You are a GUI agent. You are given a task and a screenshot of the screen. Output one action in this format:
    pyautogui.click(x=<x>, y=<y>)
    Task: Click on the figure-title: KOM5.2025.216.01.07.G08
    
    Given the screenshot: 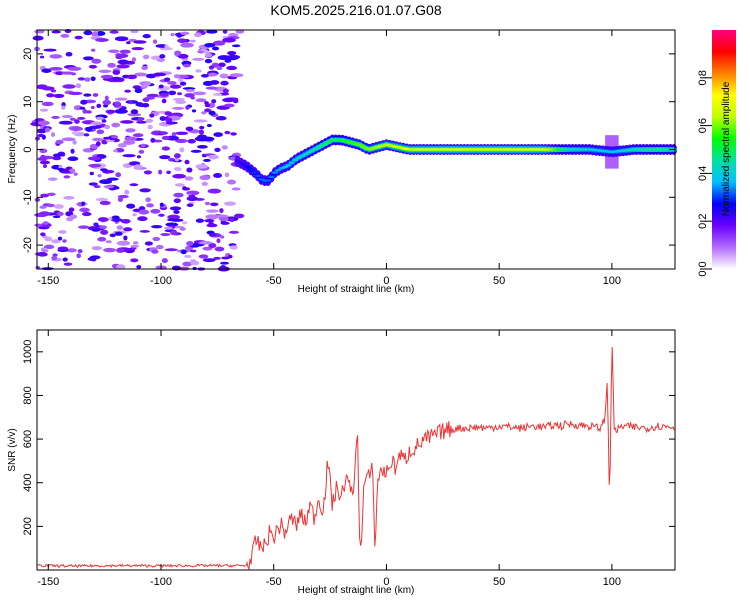 What is the action you would take?
    pyautogui.click(x=355, y=10)
    